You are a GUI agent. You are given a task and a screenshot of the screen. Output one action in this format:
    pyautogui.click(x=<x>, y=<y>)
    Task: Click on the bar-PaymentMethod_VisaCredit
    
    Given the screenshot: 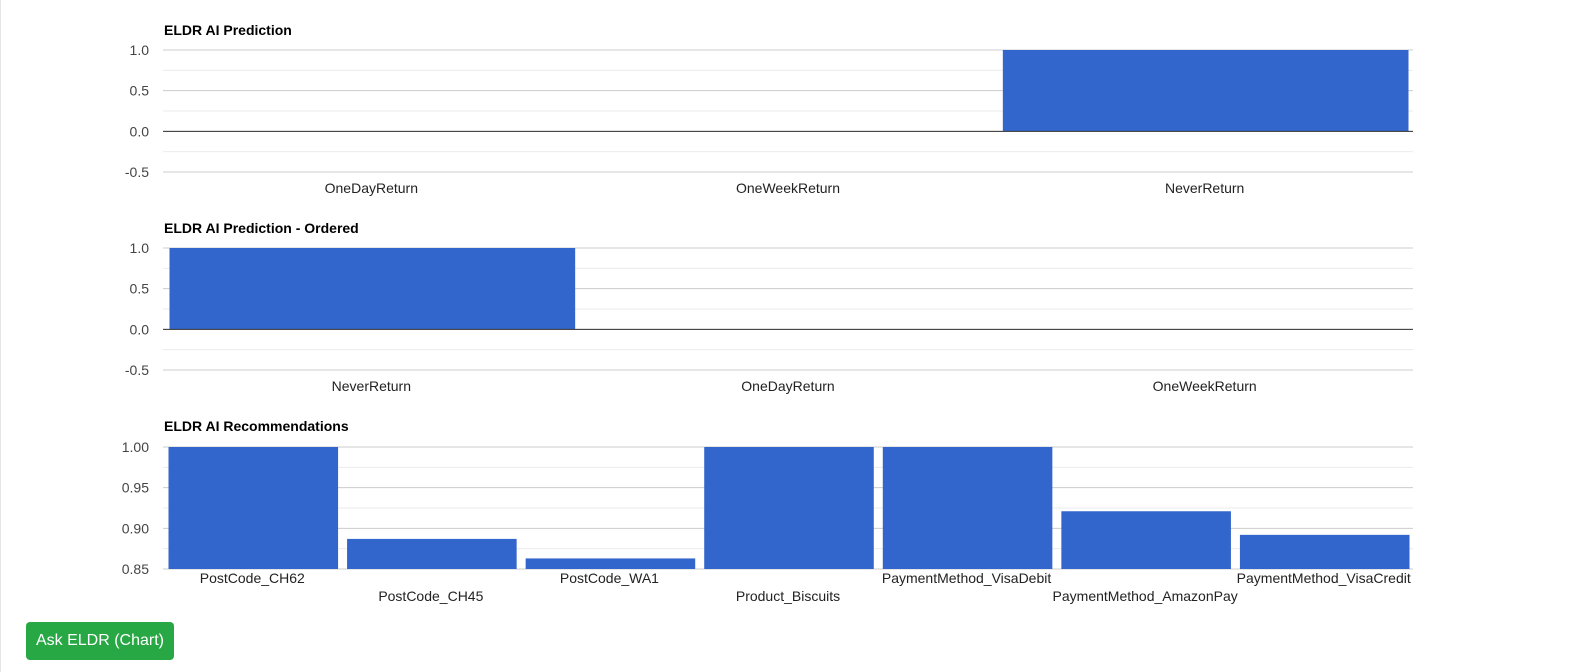 What is the action you would take?
    pyautogui.click(x=1324, y=551)
    